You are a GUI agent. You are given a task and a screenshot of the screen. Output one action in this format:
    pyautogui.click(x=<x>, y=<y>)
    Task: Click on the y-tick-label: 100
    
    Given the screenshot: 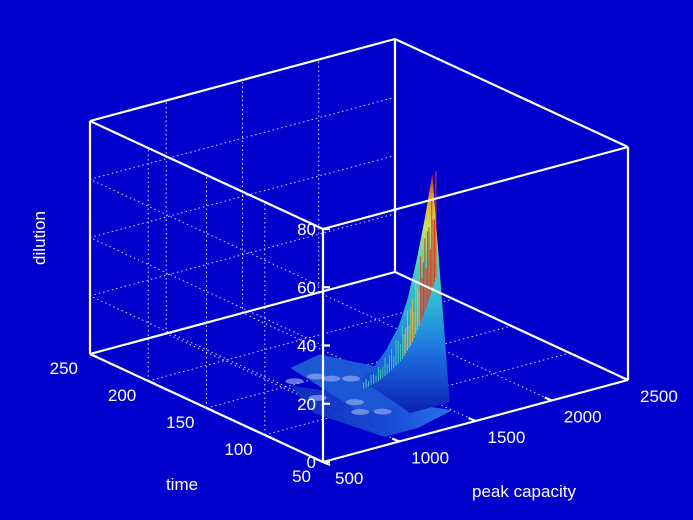 What is the action you would take?
    pyautogui.click(x=238, y=449)
    